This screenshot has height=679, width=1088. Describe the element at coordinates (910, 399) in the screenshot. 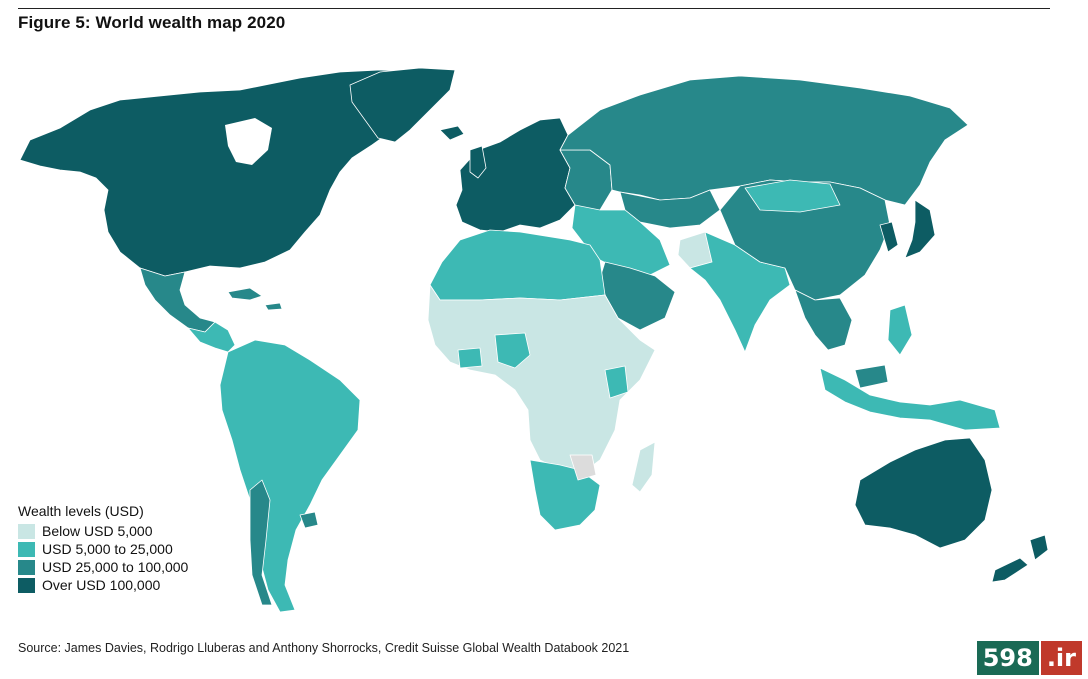

I see `region-indonesia` at that location.